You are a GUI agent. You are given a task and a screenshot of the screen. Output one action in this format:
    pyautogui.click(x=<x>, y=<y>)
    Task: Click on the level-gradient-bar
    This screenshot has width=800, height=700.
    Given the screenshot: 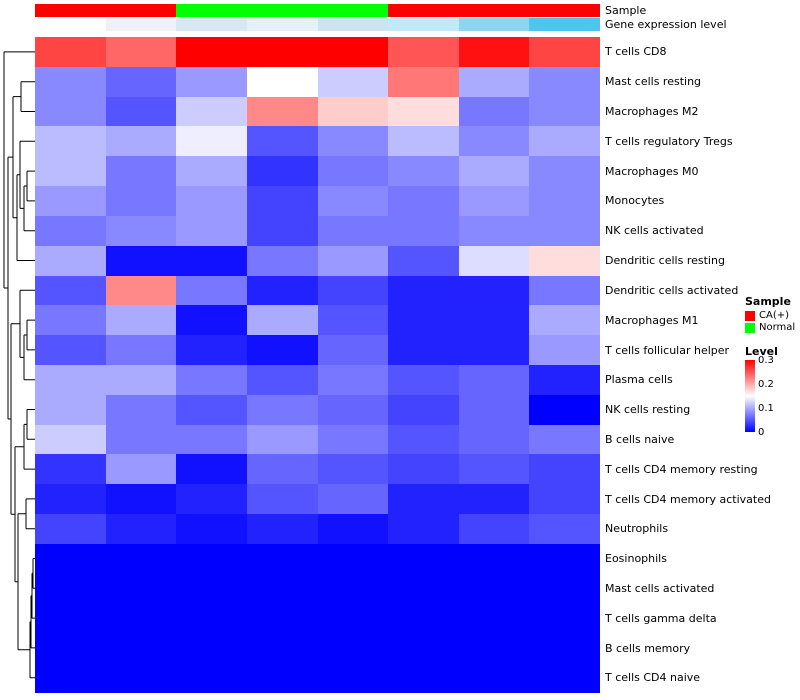 What is the action you would take?
    pyautogui.click(x=750, y=396)
    